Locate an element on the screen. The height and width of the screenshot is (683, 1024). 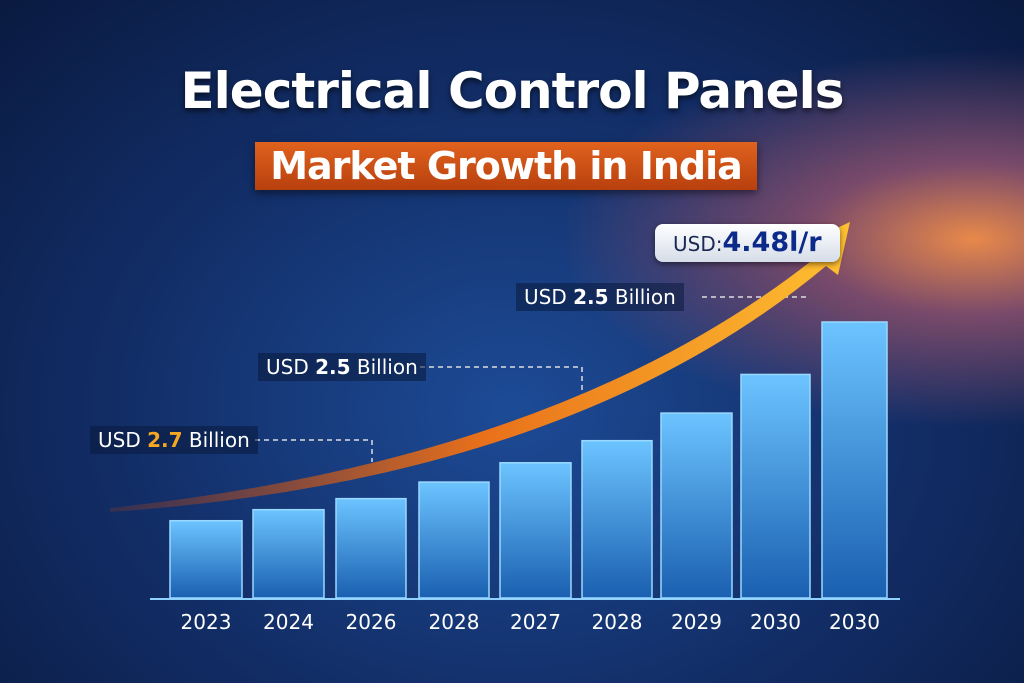
x-tick-label: 2029 is located at coordinates (696, 622).